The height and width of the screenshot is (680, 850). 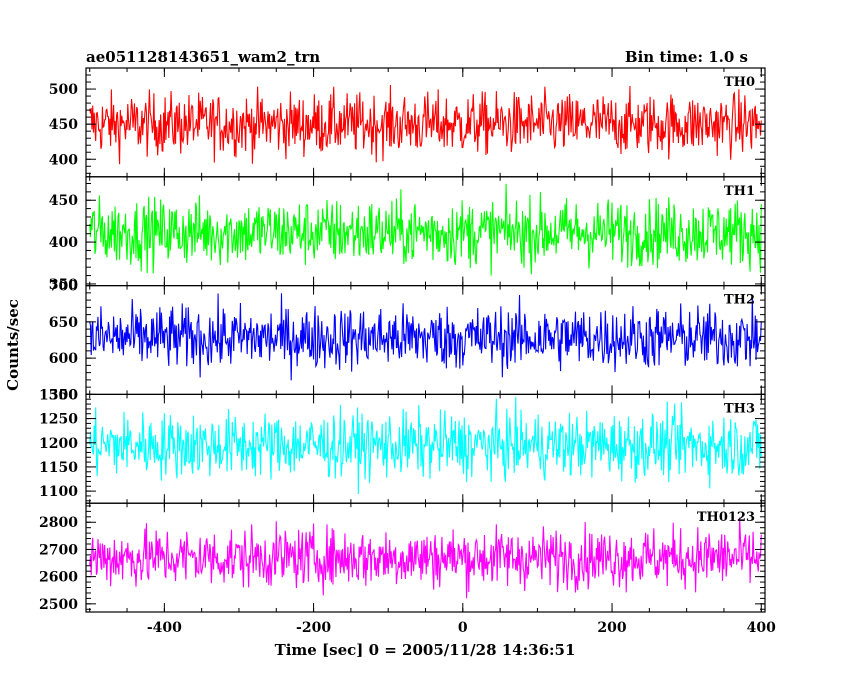 I want to click on y-axis-title: Counts/sec, so click(x=13, y=345).